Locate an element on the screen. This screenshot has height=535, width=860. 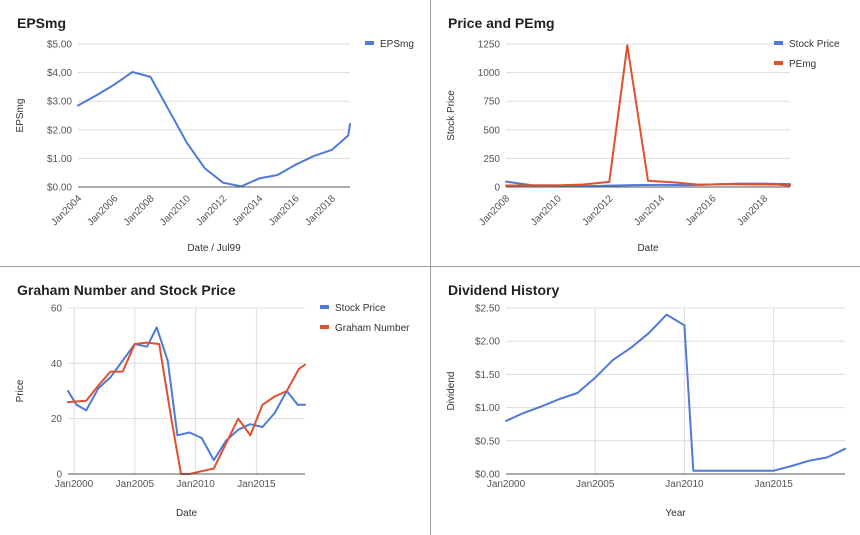
y-axis-label: Dividend is located at coordinates (451, 391).